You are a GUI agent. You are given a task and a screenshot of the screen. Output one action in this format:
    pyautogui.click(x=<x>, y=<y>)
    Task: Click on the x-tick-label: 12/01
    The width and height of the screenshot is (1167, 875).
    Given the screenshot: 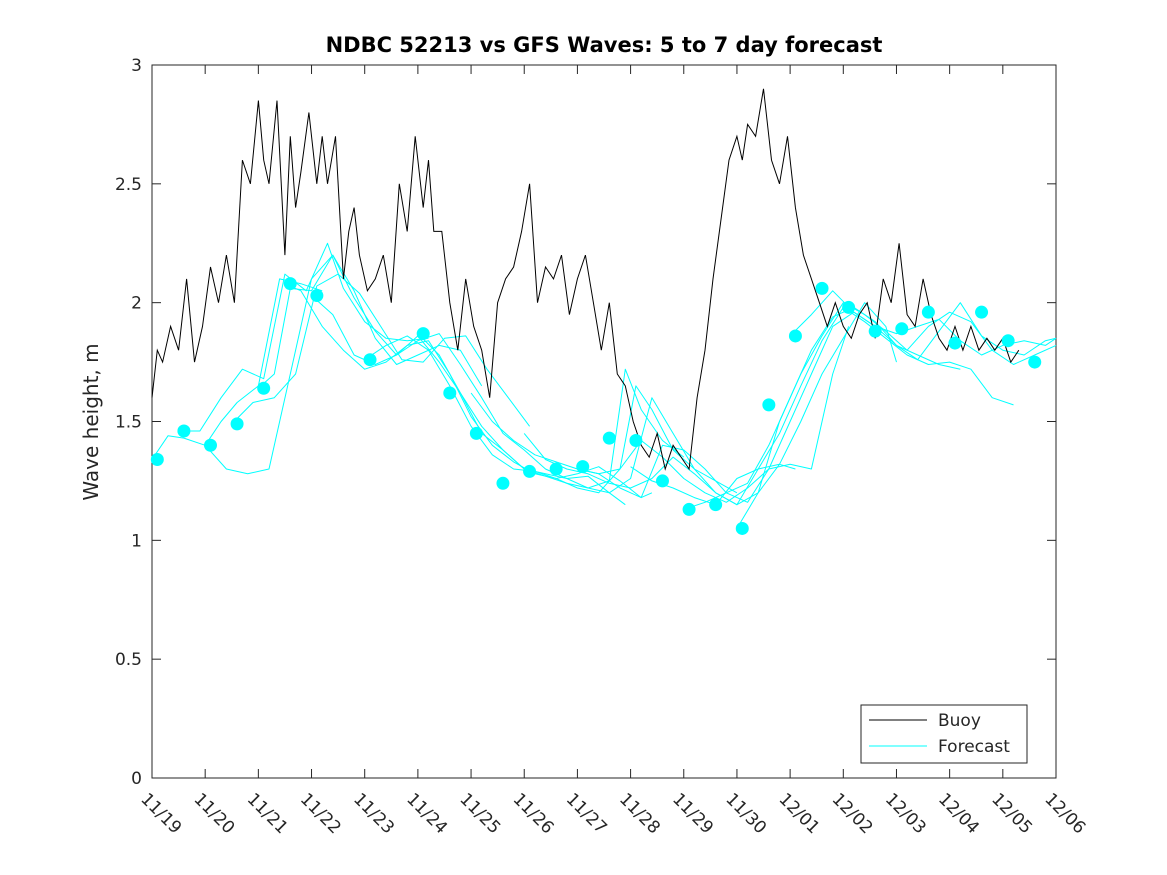 What is the action you would take?
    pyautogui.click(x=799, y=813)
    